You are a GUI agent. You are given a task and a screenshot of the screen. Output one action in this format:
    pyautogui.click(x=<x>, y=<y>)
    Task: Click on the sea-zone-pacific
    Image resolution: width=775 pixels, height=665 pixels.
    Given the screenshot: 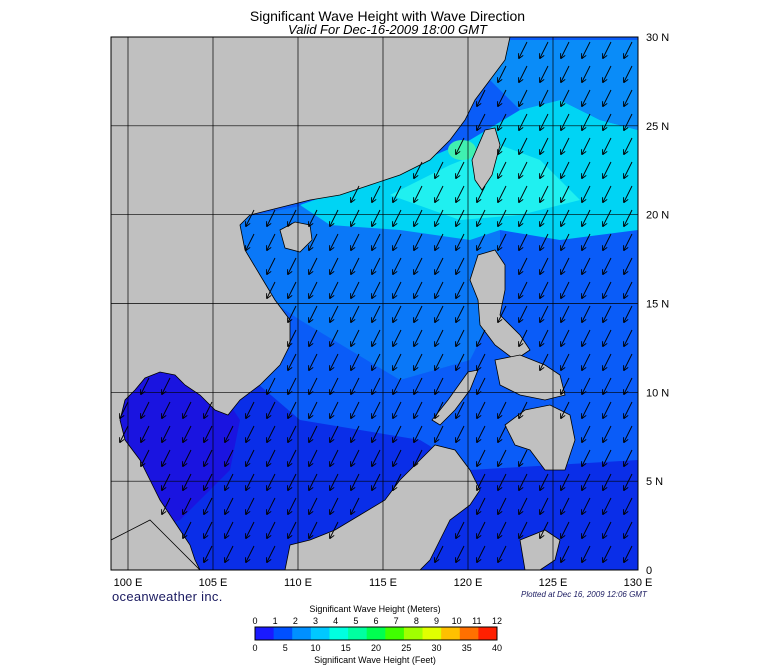 What is the action you would take?
    pyautogui.click(x=564, y=85)
    